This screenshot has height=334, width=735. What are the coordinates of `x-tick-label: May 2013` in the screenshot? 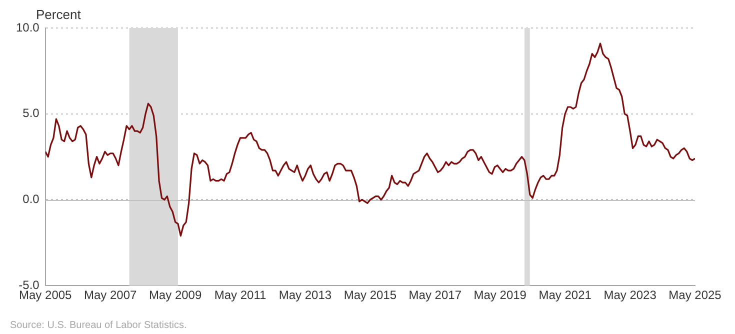 It's located at (305, 295).